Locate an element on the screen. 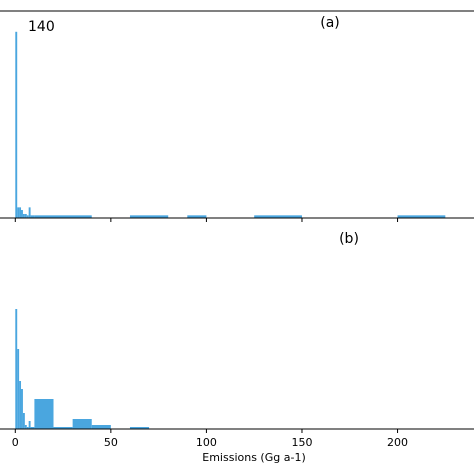 This screenshot has width=474, height=474. peak-annotation-a: 140 is located at coordinates (41, 27).